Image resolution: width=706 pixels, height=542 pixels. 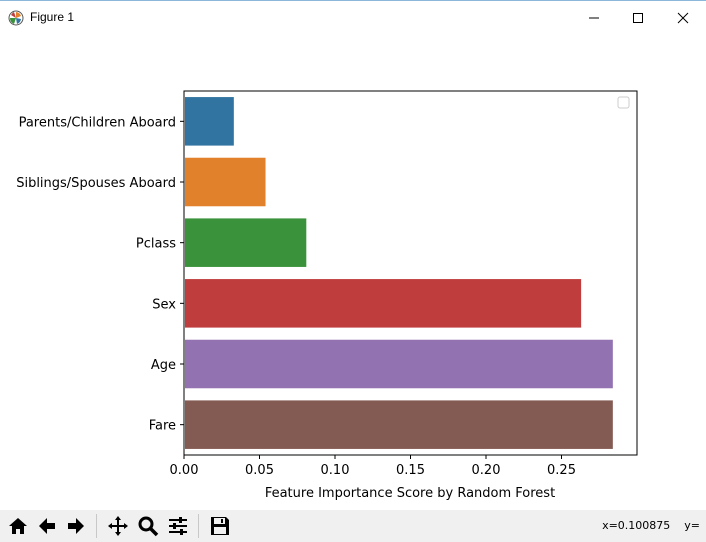 What do you see at coordinates (383, 303) in the screenshot?
I see `bar-sex` at bounding box center [383, 303].